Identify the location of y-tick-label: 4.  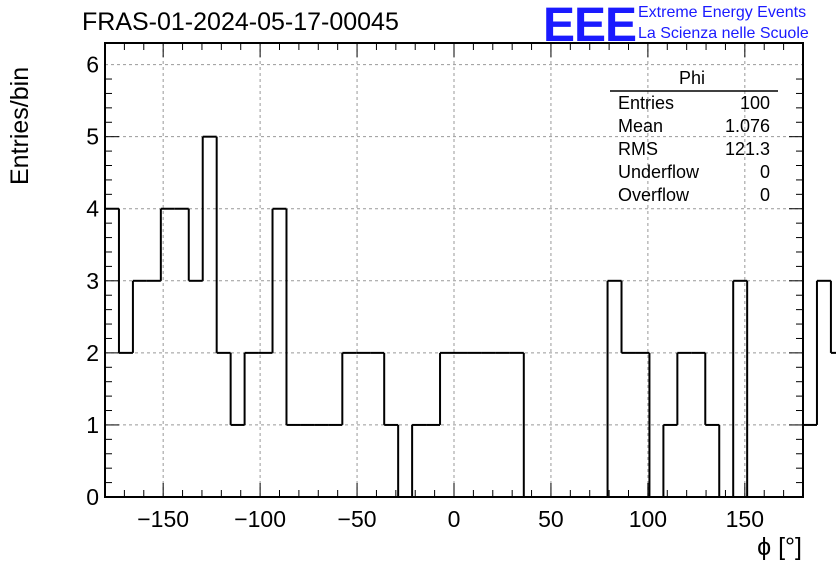
(92, 209).